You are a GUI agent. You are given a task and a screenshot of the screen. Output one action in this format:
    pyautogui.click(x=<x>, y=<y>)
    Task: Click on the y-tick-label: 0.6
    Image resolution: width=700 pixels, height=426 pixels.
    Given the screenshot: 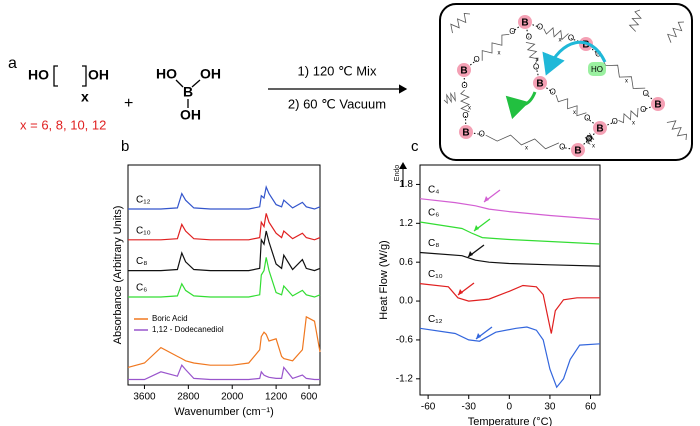 What is the action you would take?
    pyautogui.click(x=406, y=262)
    